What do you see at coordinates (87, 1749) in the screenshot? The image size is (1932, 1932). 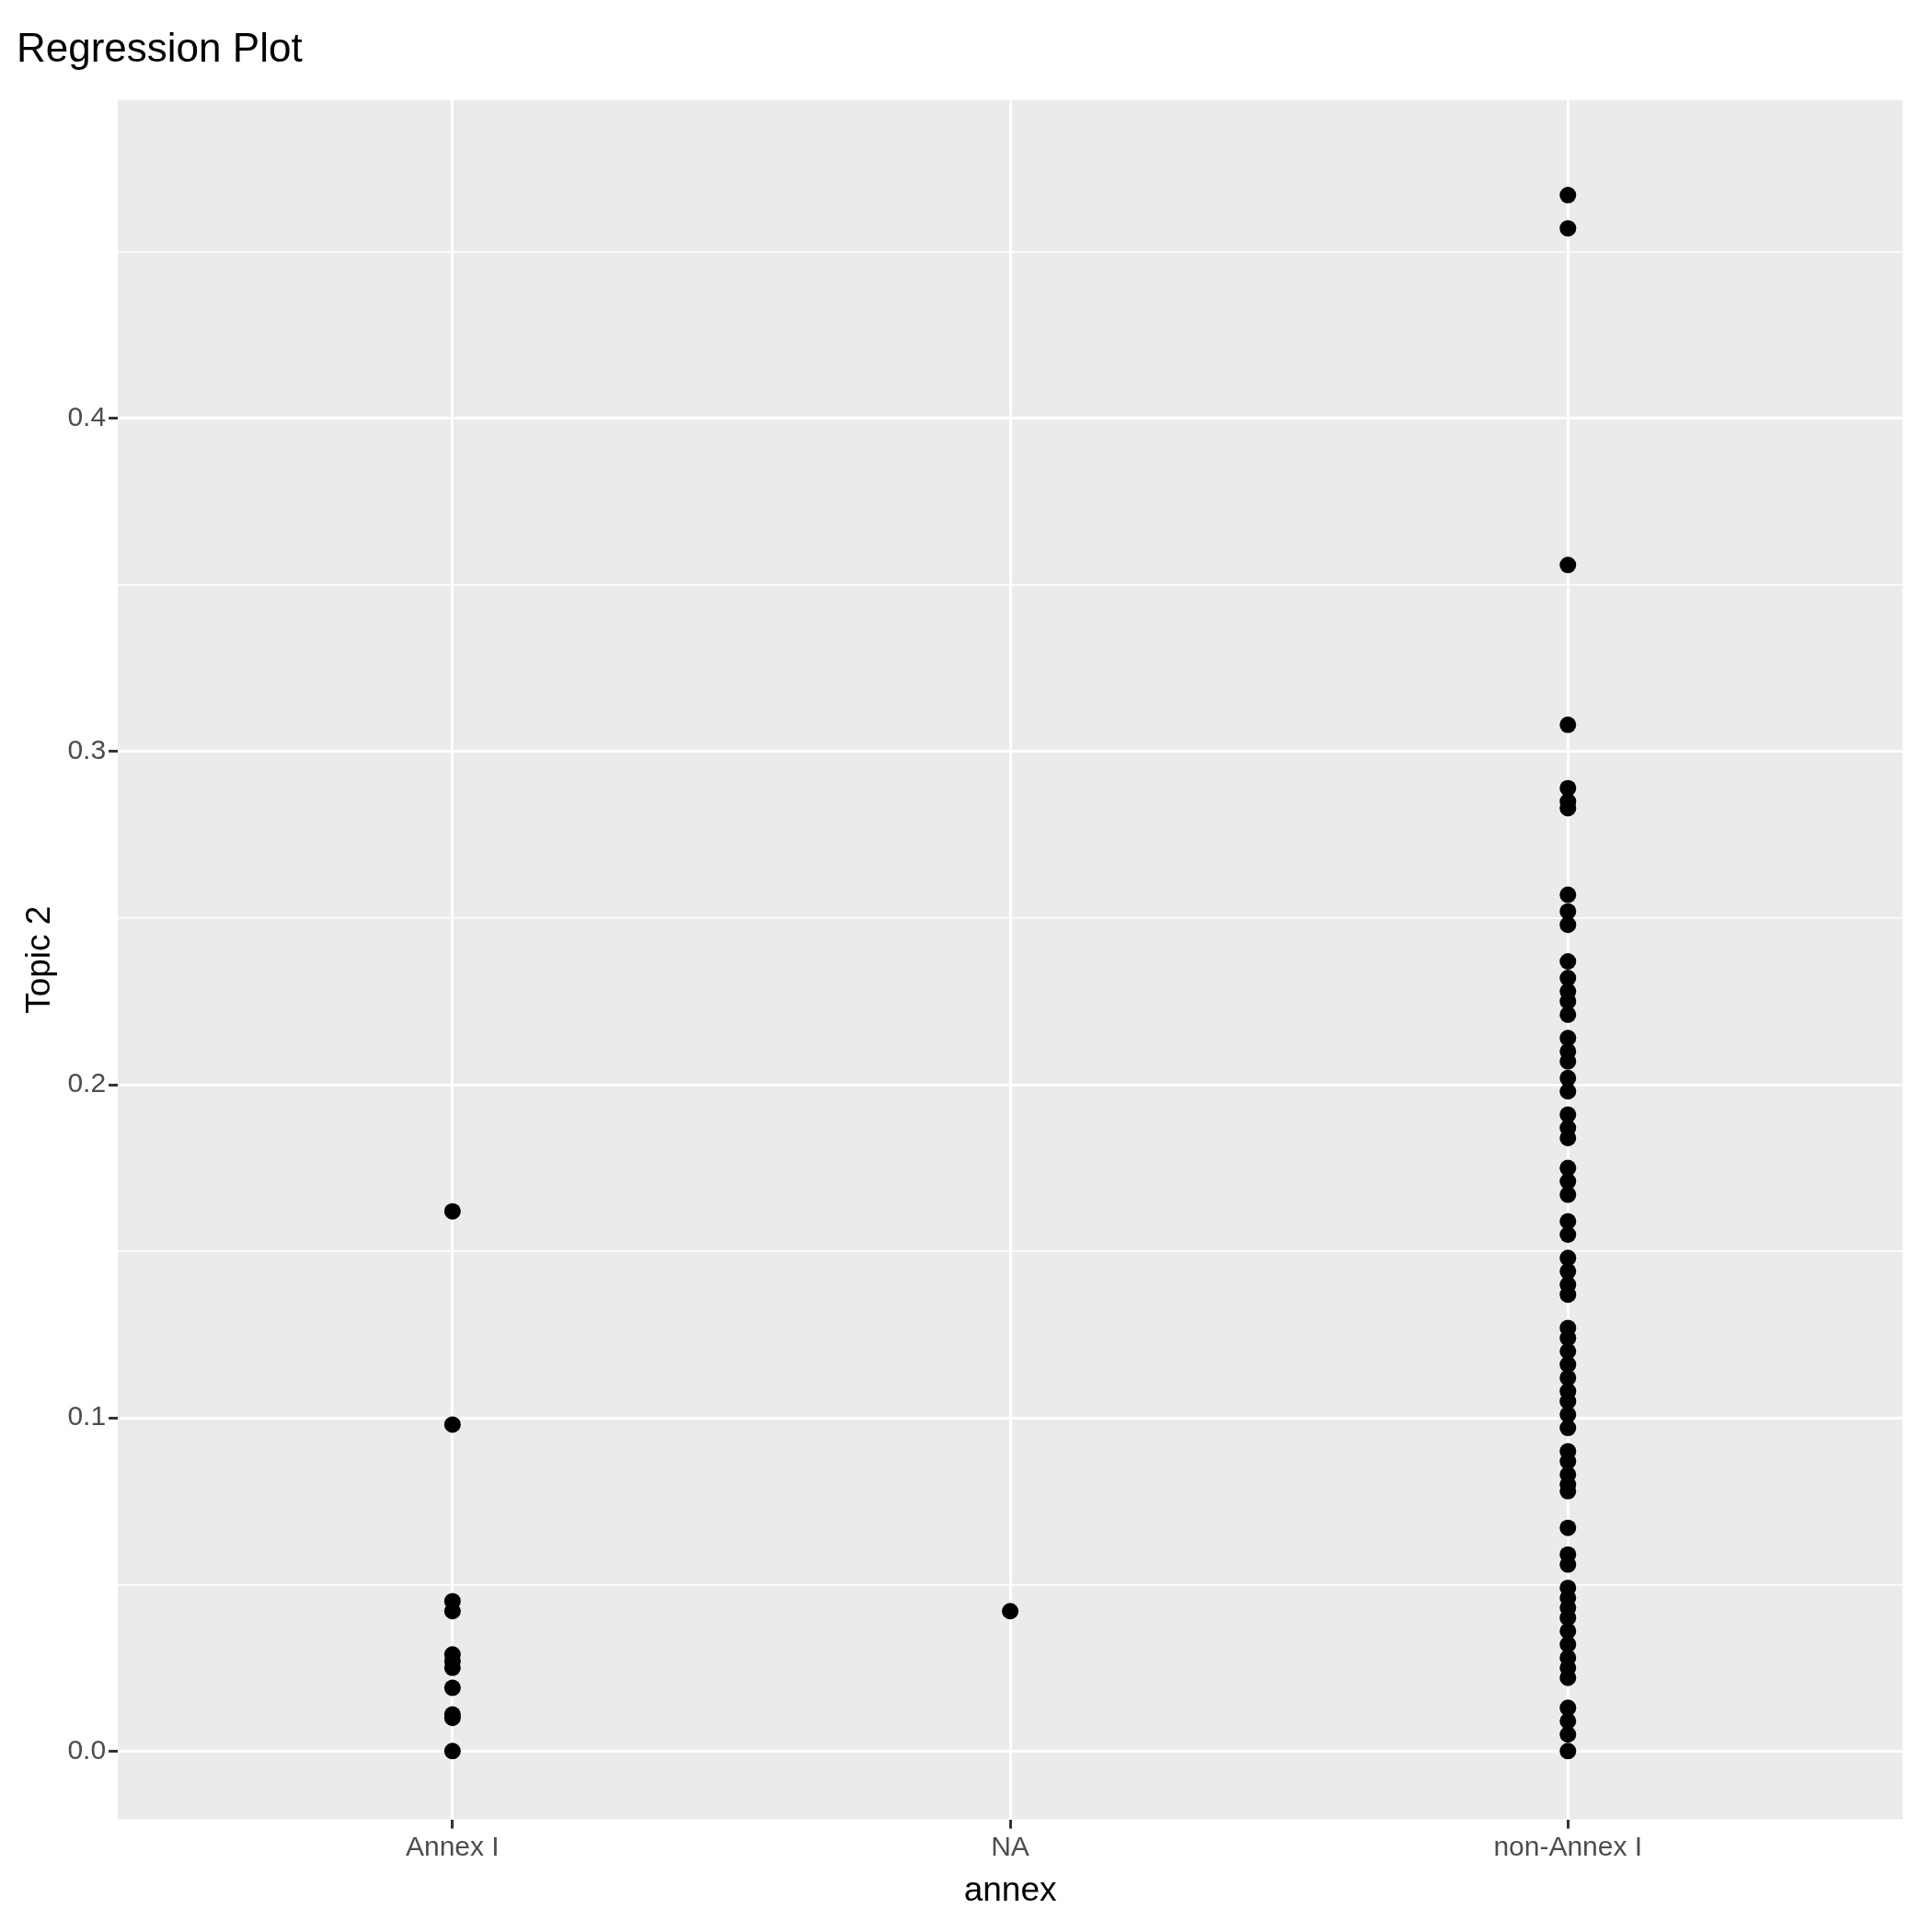 I see `y-tick-label: 0.0` at bounding box center [87, 1749].